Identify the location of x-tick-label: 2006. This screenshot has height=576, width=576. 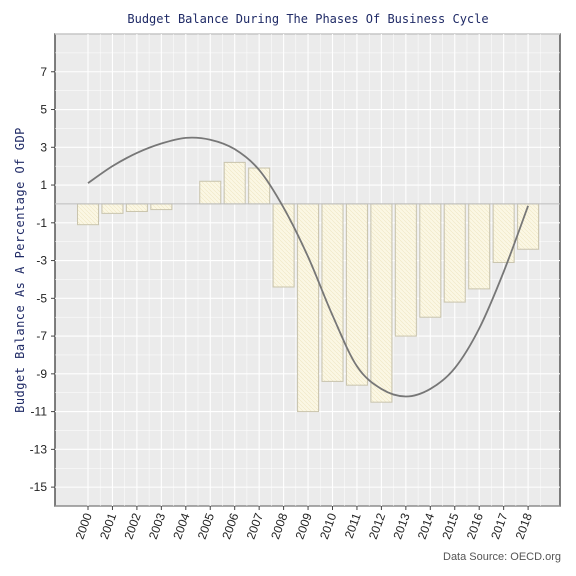
(230, 526).